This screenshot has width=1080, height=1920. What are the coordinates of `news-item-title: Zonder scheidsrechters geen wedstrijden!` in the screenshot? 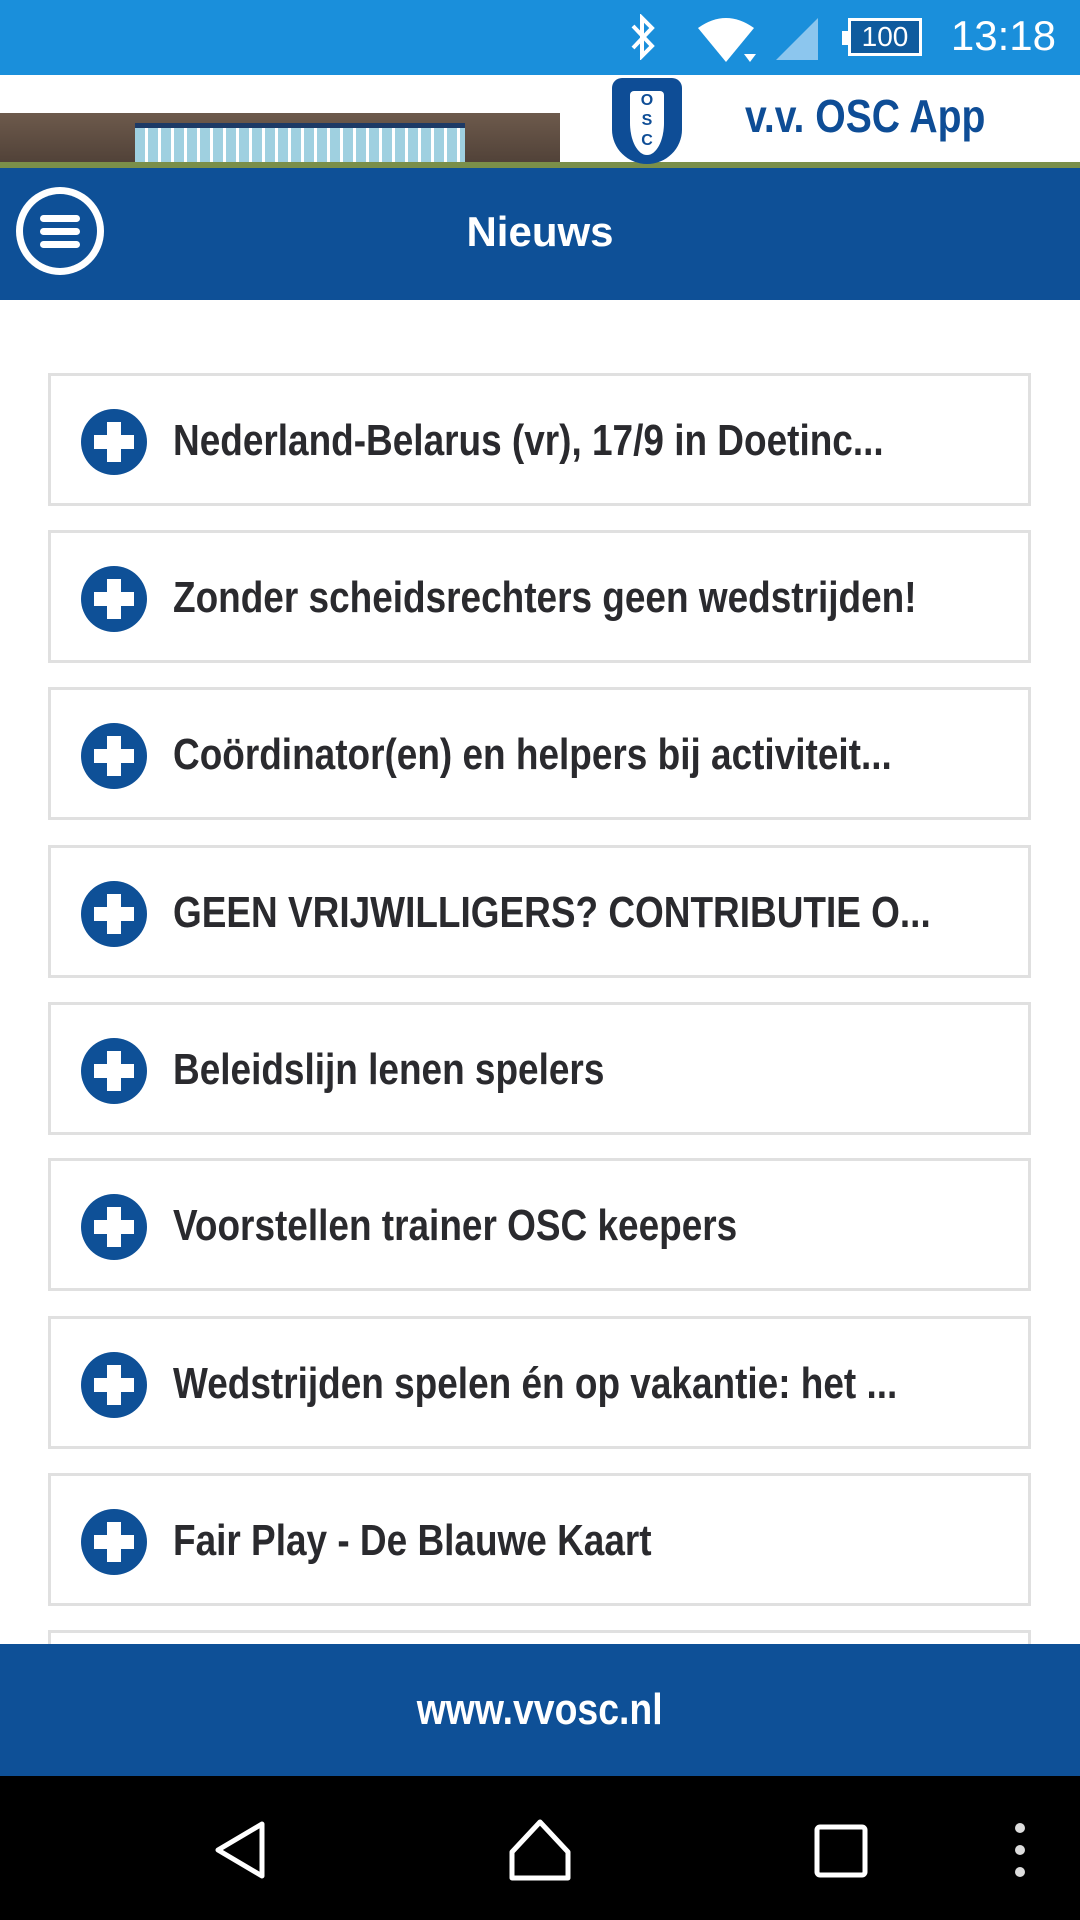 It's located at (545, 597).